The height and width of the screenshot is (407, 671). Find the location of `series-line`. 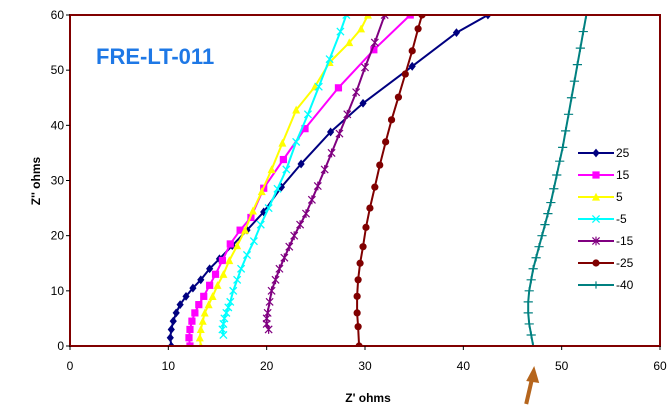

series-line is located at coordinates (284, 175).